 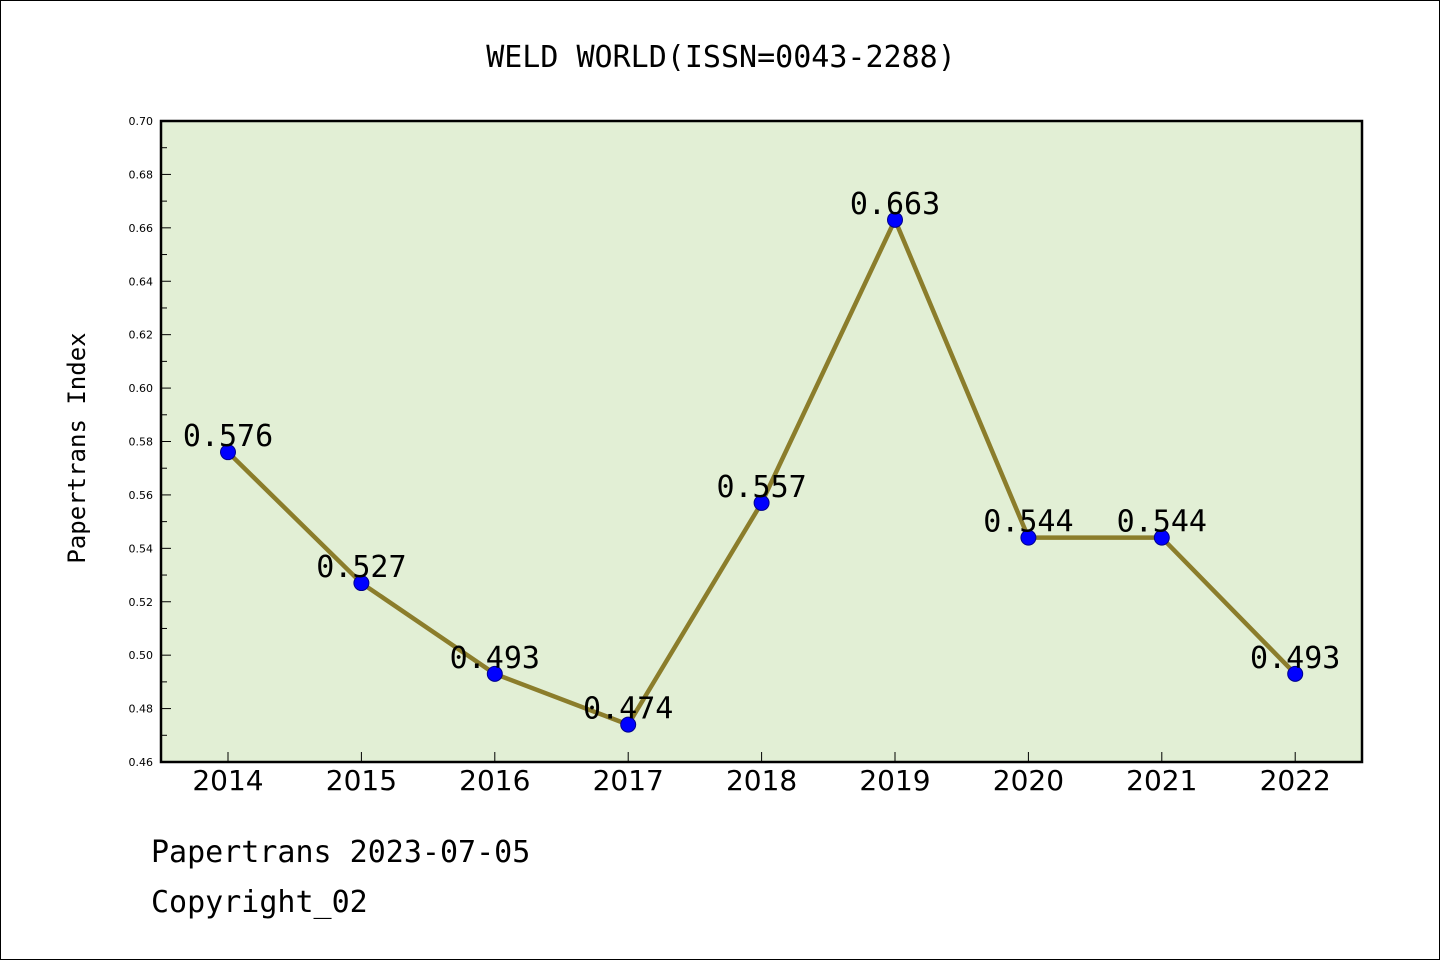 I want to click on y-tick-label: 0.62, so click(x=141, y=335).